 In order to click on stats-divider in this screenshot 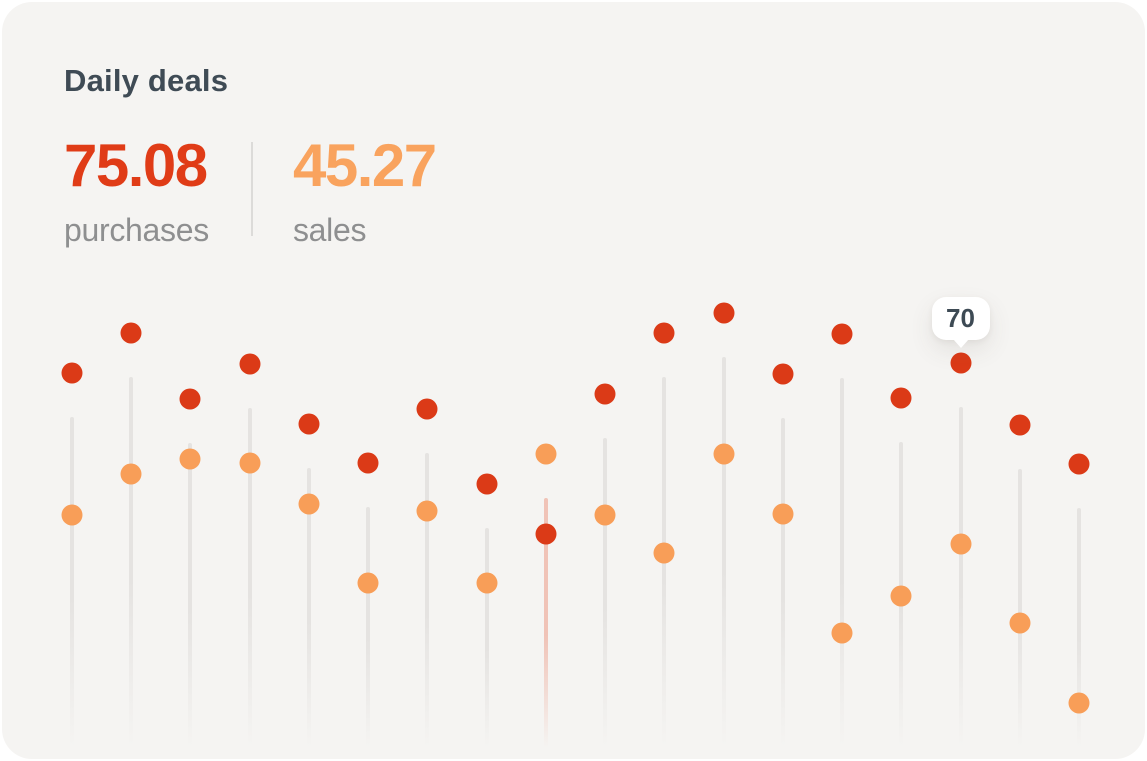, I will do `click(251, 189)`.